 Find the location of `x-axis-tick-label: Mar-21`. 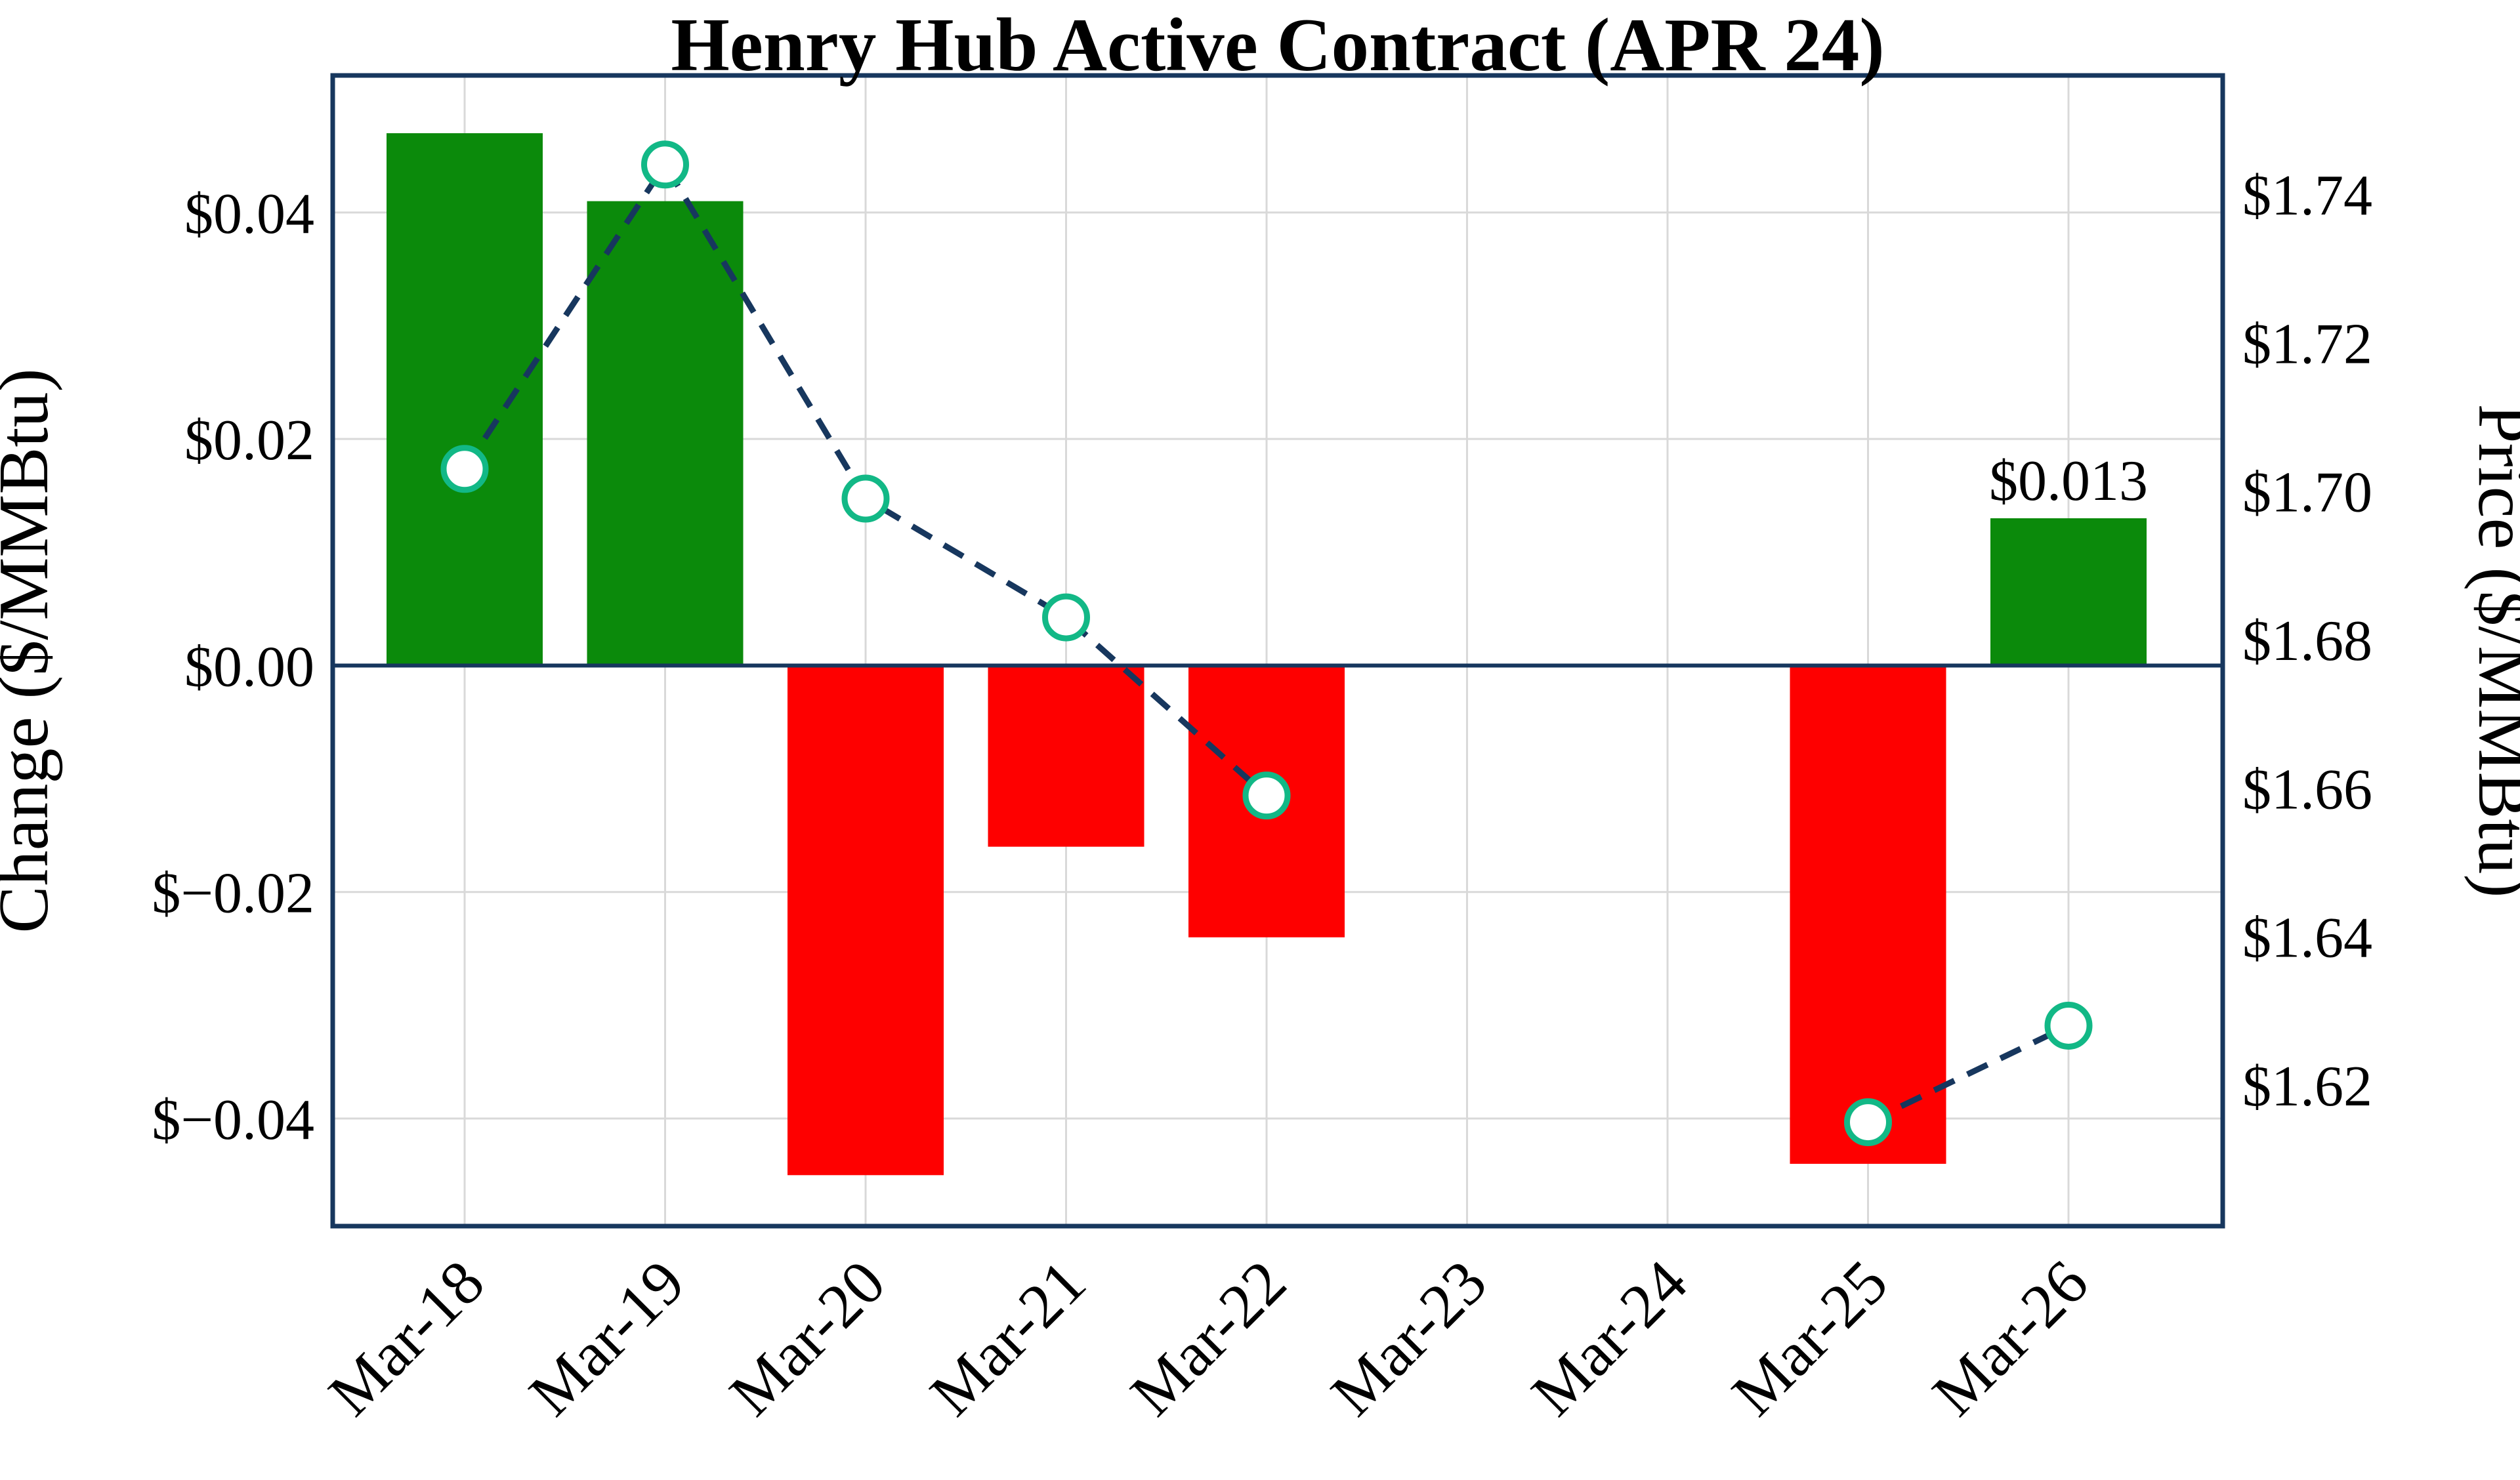

x-axis-tick-label: Mar-21 is located at coordinates (1007, 1337).